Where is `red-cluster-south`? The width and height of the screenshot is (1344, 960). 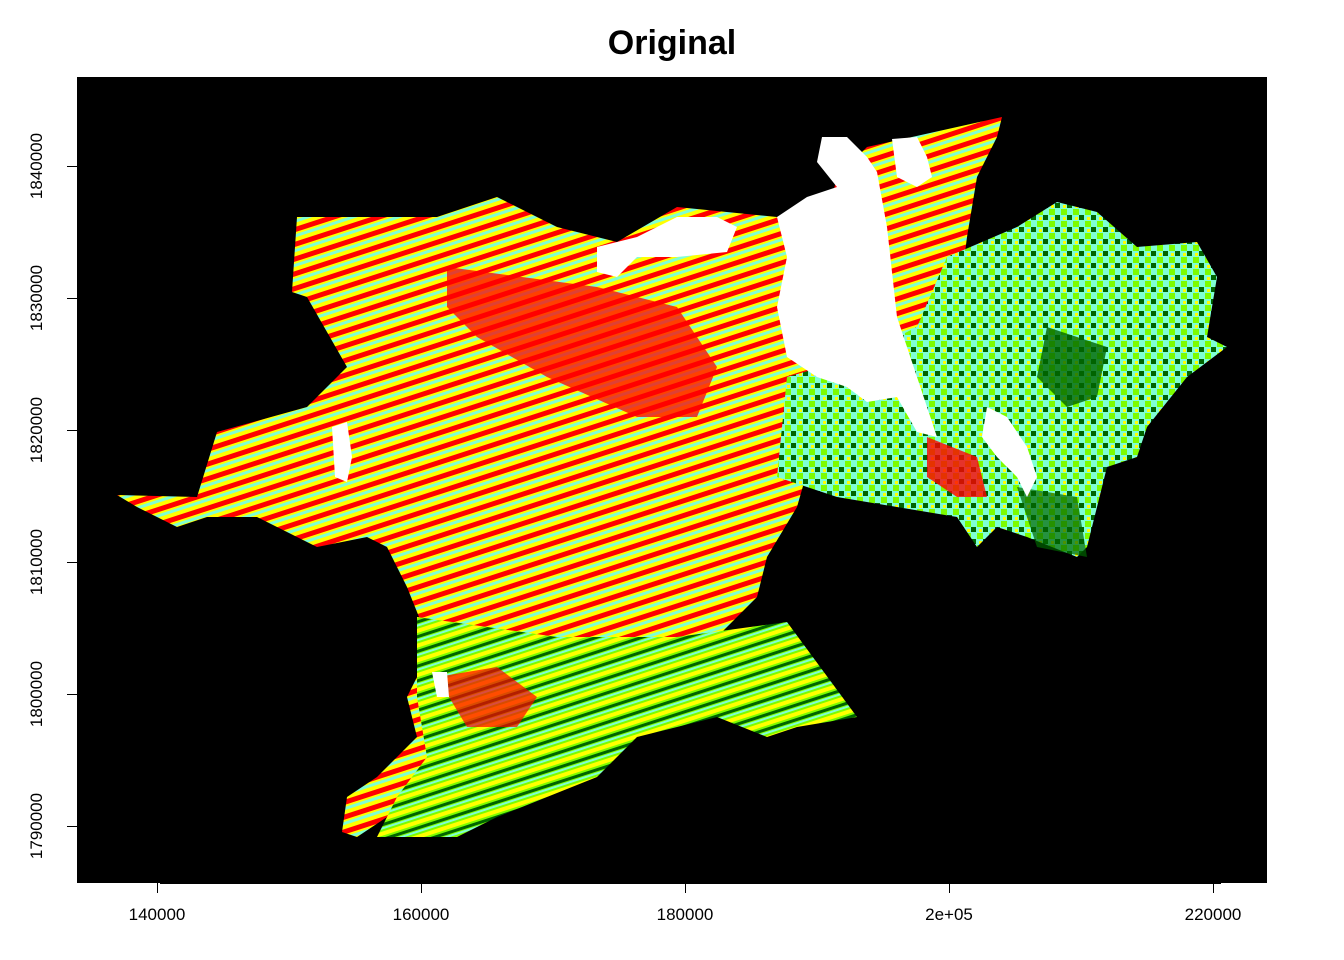
red-cluster-south is located at coordinates (487, 697).